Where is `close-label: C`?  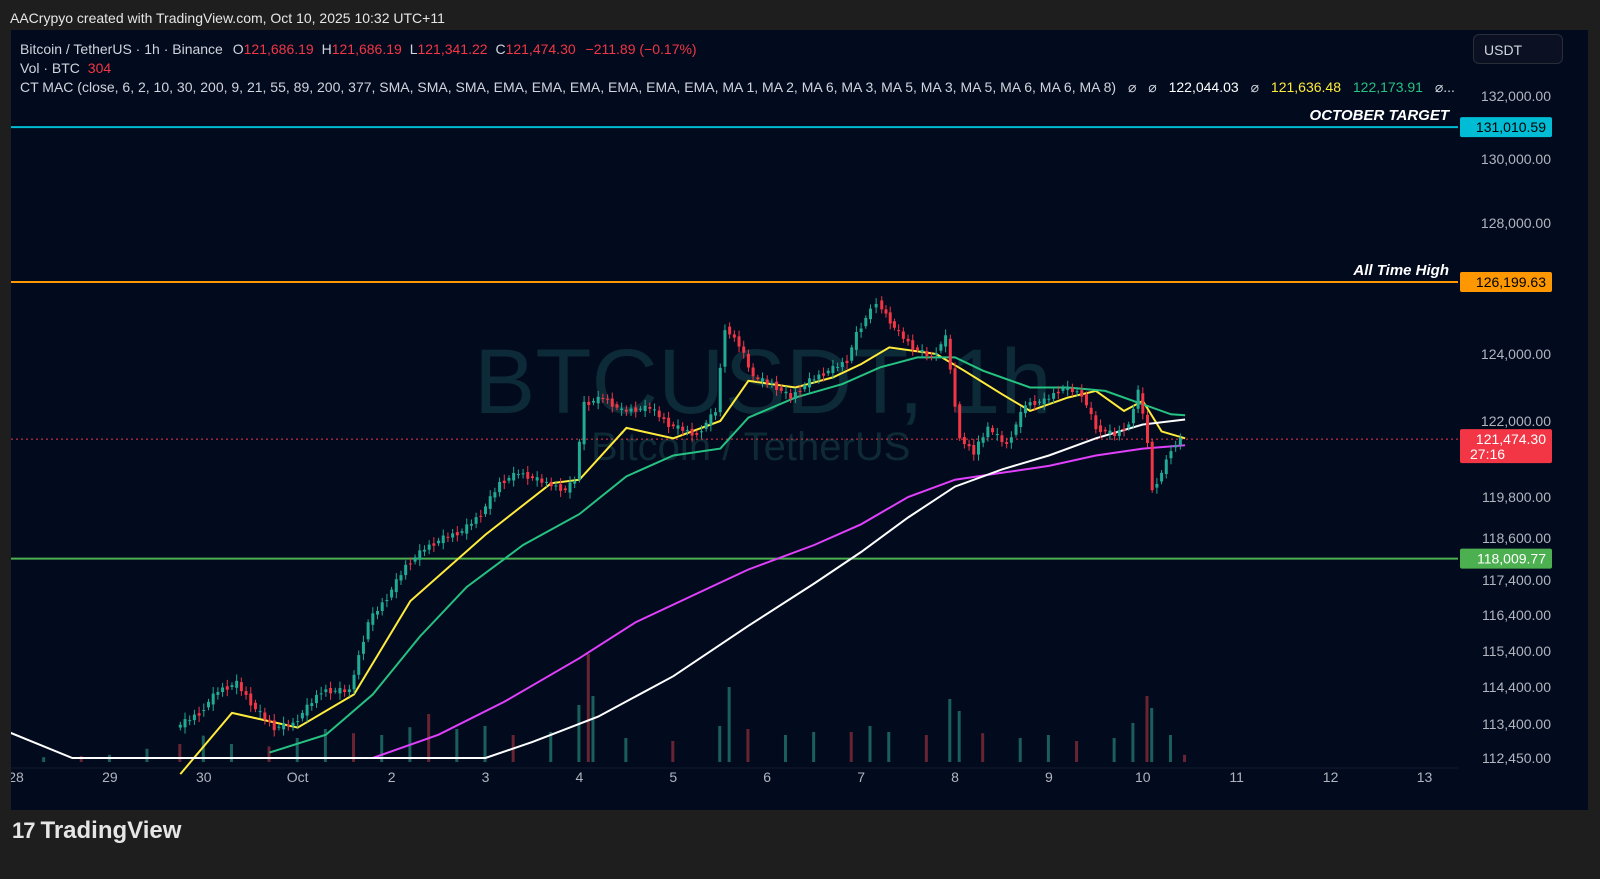 close-label: C is located at coordinates (500, 49).